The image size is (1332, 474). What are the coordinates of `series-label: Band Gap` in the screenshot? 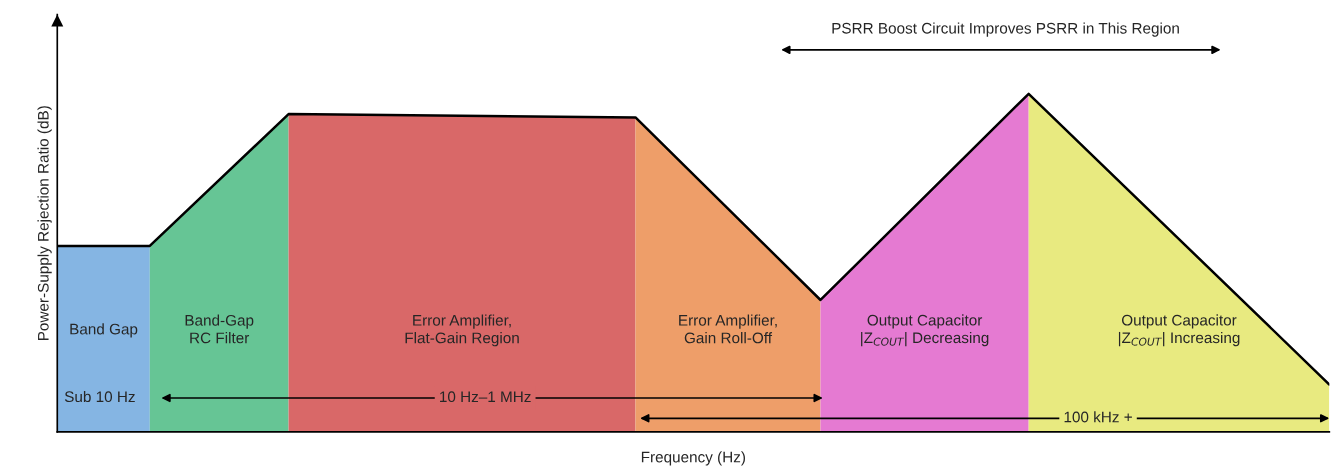 It's located at (104, 330).